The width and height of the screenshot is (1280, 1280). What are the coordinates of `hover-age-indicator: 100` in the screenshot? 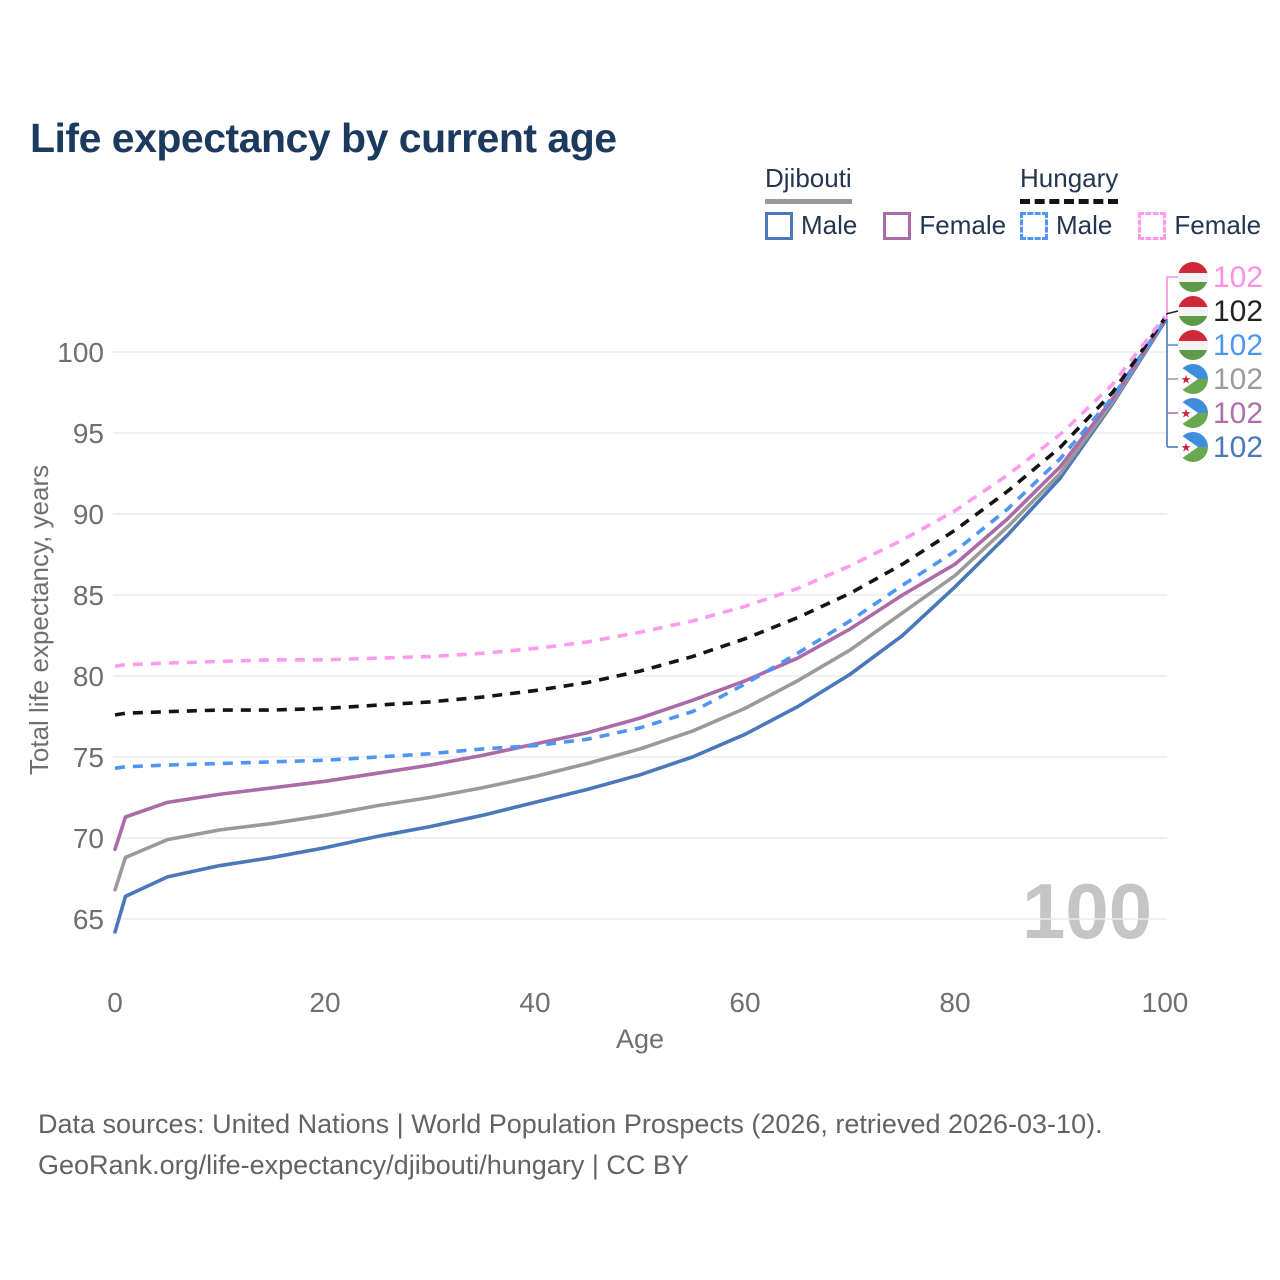 It's located at (1087, 911).